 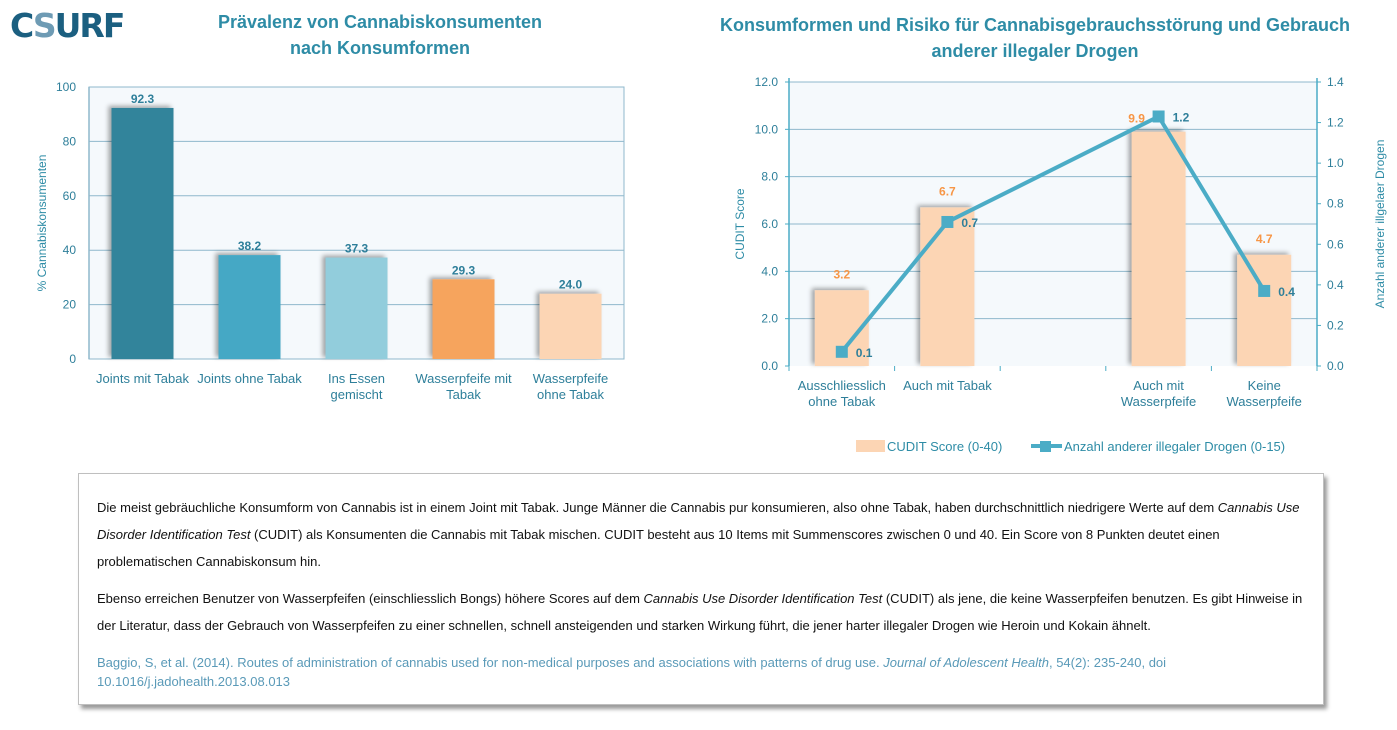 I want to click on data-label: 37.3, so click(x=357, y=249).